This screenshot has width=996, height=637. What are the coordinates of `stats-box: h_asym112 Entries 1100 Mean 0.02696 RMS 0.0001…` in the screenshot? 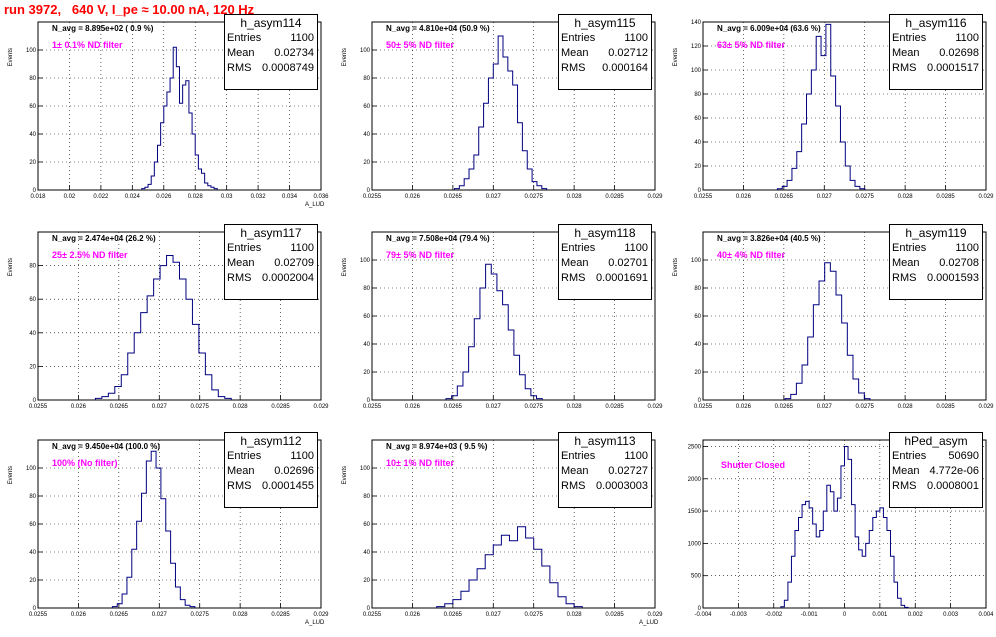 It's located at (271, 470).